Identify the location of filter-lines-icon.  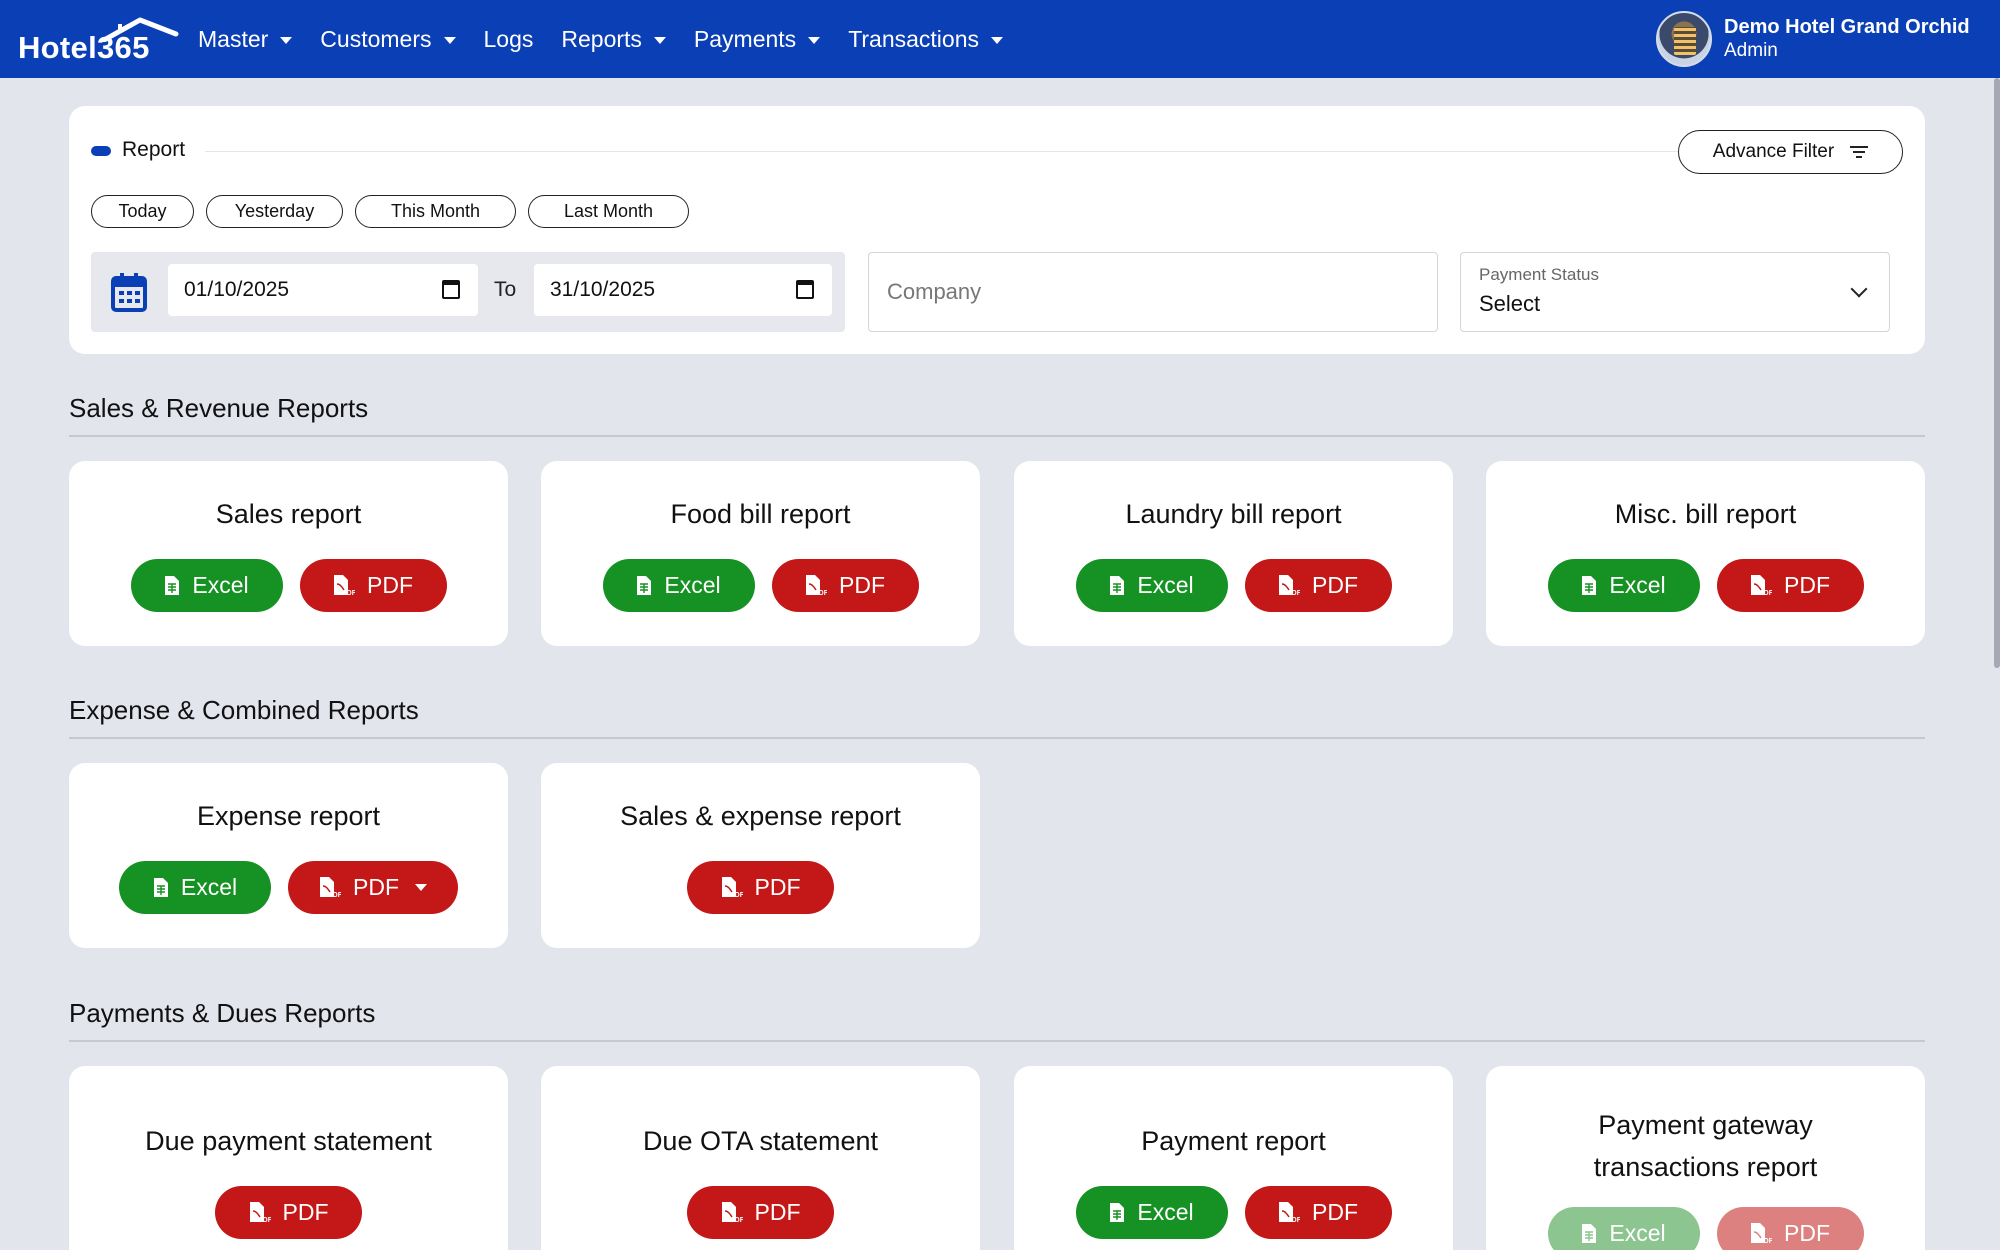
(1859, 152).